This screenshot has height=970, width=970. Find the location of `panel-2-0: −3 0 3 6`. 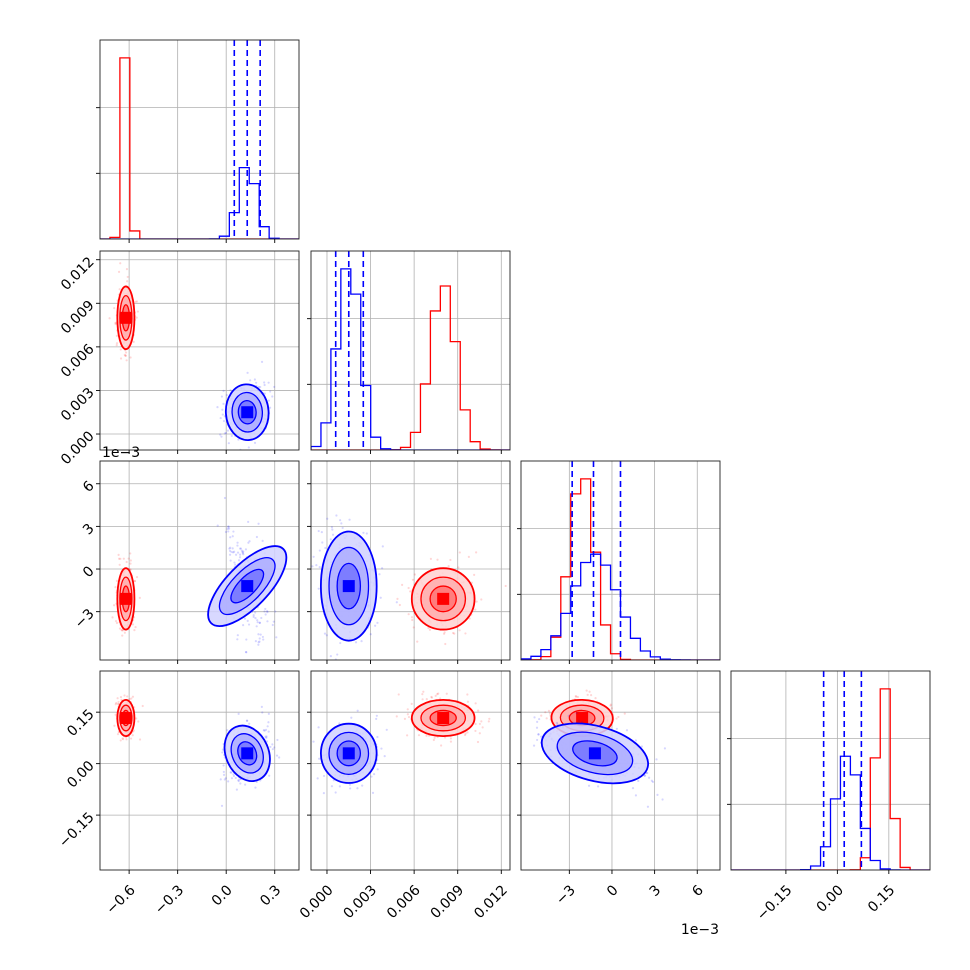

panel-2-0: −3 0 3 6 is located at coordinates (186, 562).